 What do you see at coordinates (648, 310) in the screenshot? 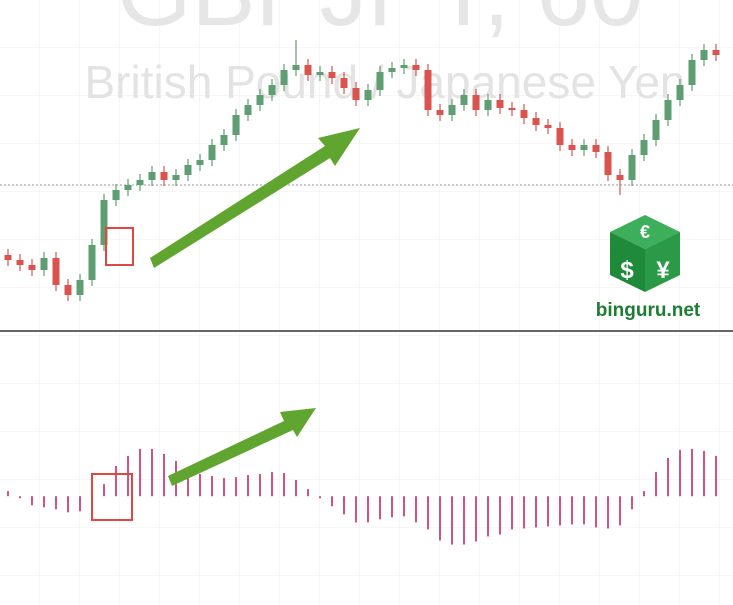
I see `logo-text: binguru.net` at bounding box center [648, 310].